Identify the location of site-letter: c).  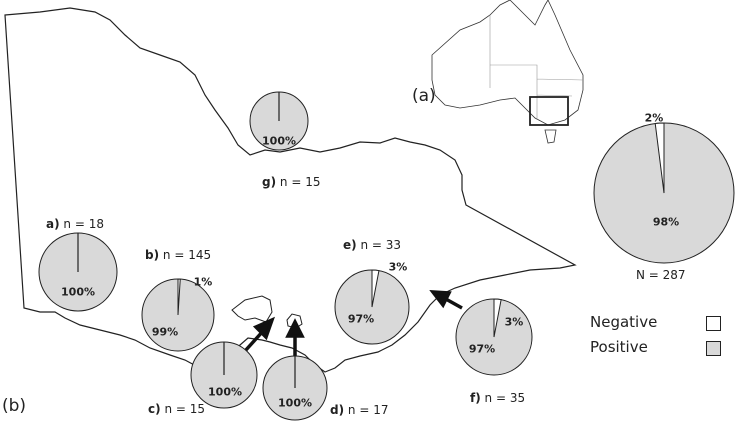
(154, 409).